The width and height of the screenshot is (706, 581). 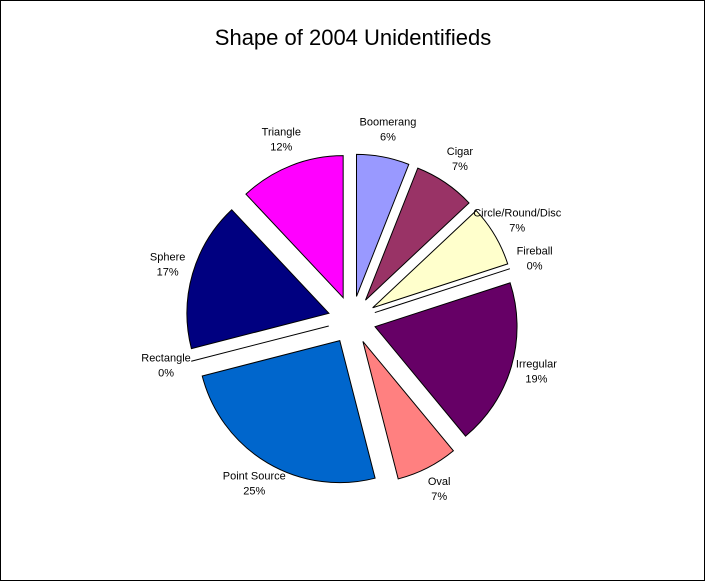 I want to click on slice-label: Circle/Round/Disc, so click(x=517, y=213).